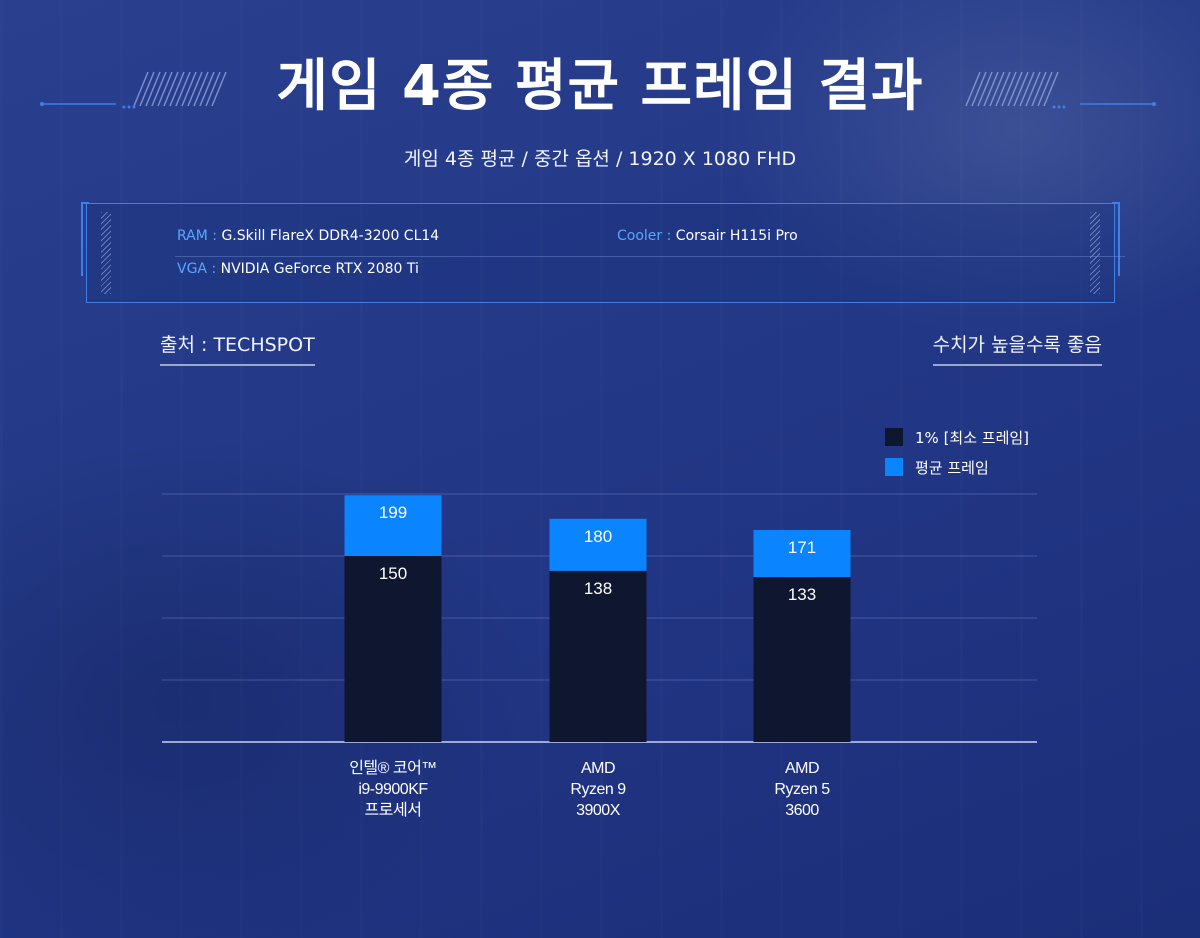  Describe the element at coordinates (894, 467) in the screenshot. I see `legend-swatch-avg-frame` at that location.